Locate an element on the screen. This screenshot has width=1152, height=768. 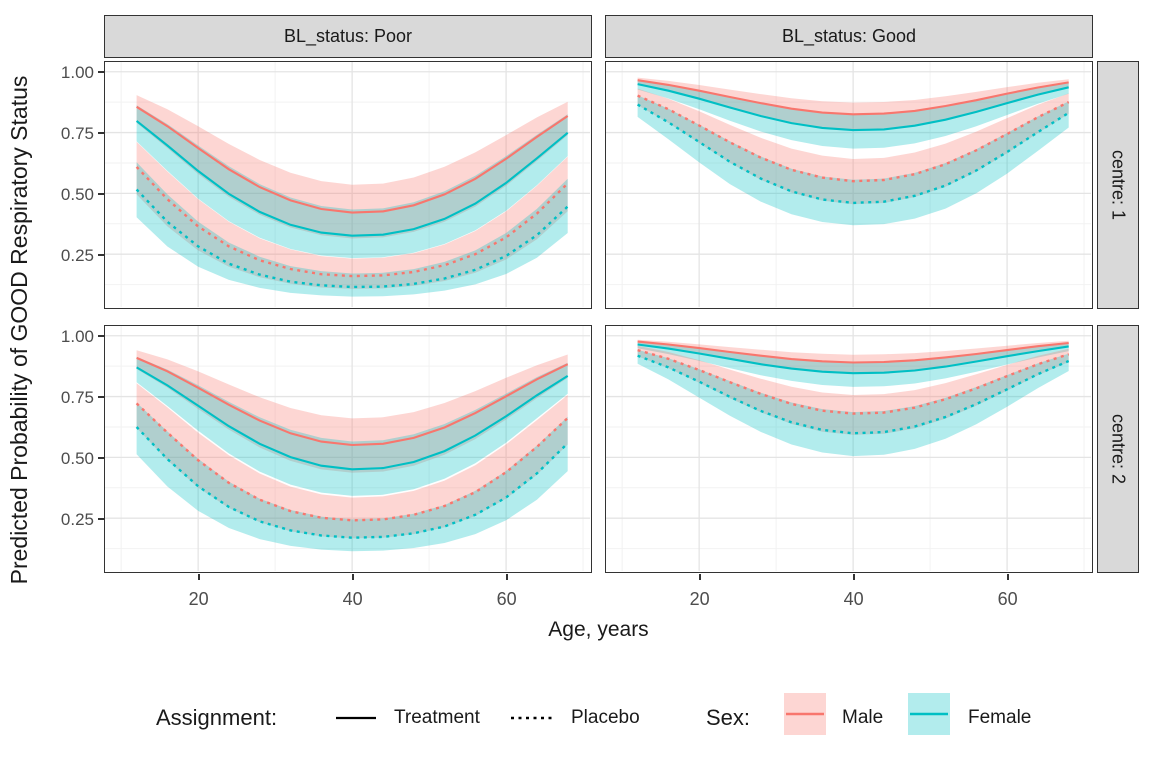
panel-poor-centre2 is located at coordinates (348, 449).